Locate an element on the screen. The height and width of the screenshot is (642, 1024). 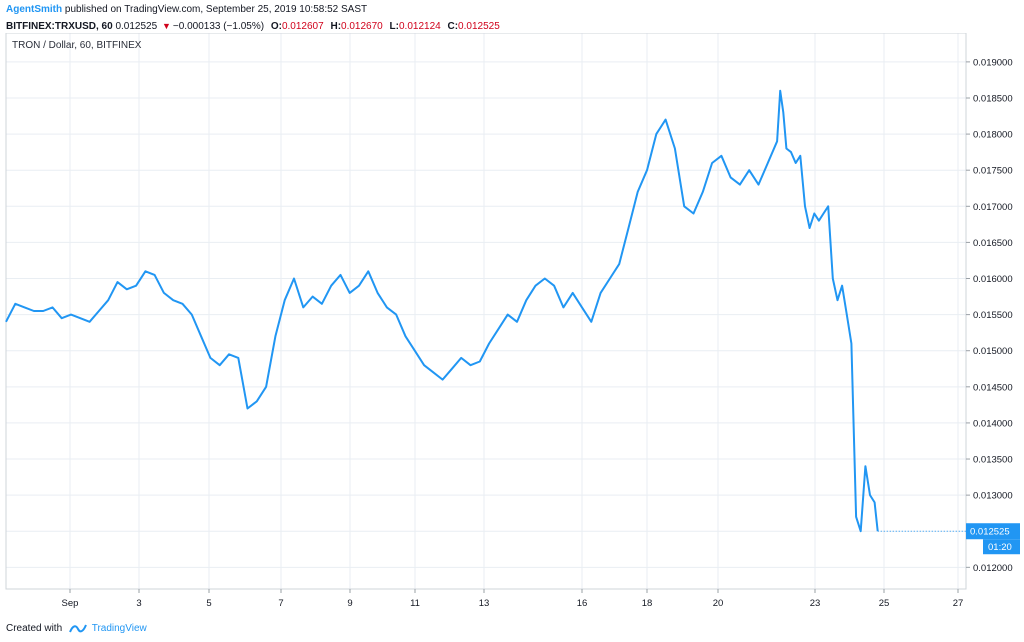
tradingview-brand: TradingView is located at coordinates (119, 628).